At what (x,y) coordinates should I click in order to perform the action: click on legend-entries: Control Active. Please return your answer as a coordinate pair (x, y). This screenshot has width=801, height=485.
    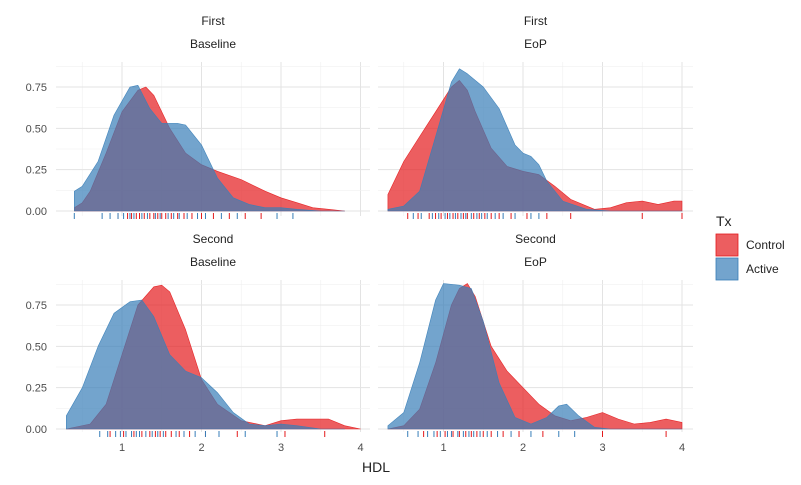
    Looking at the image, I should click on (750, 257).